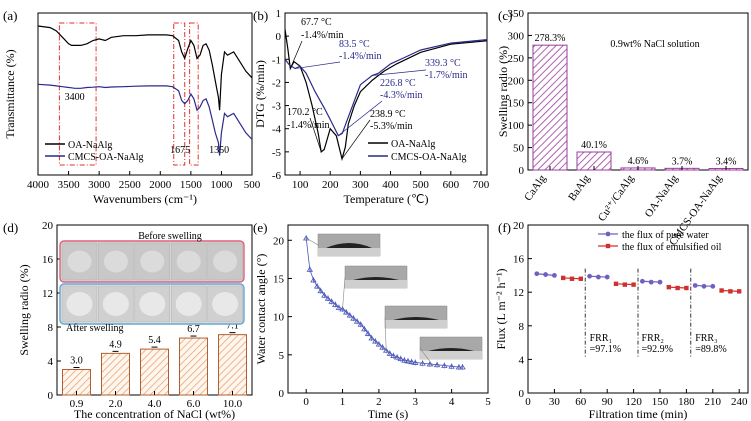 Image resolution: width=751 pixels, height=421 pixels. Describe the element at coordinates (686, 402) in the screenshot. I see `x-tick-label: 180` at that location.